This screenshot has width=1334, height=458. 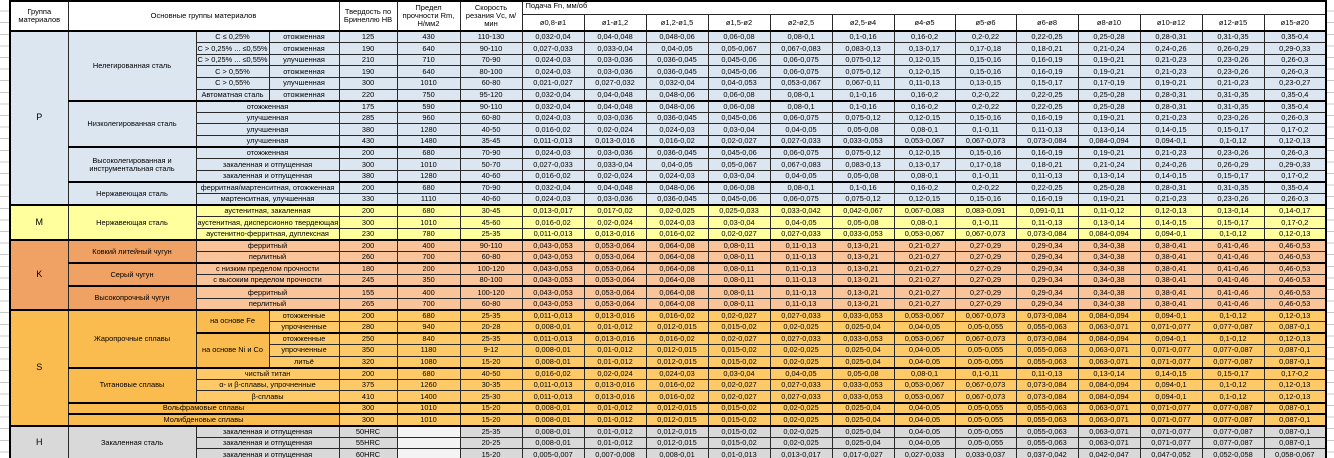 I want to click on feed-value-cell: 0,1-0,16, so click(x=863, y=106).